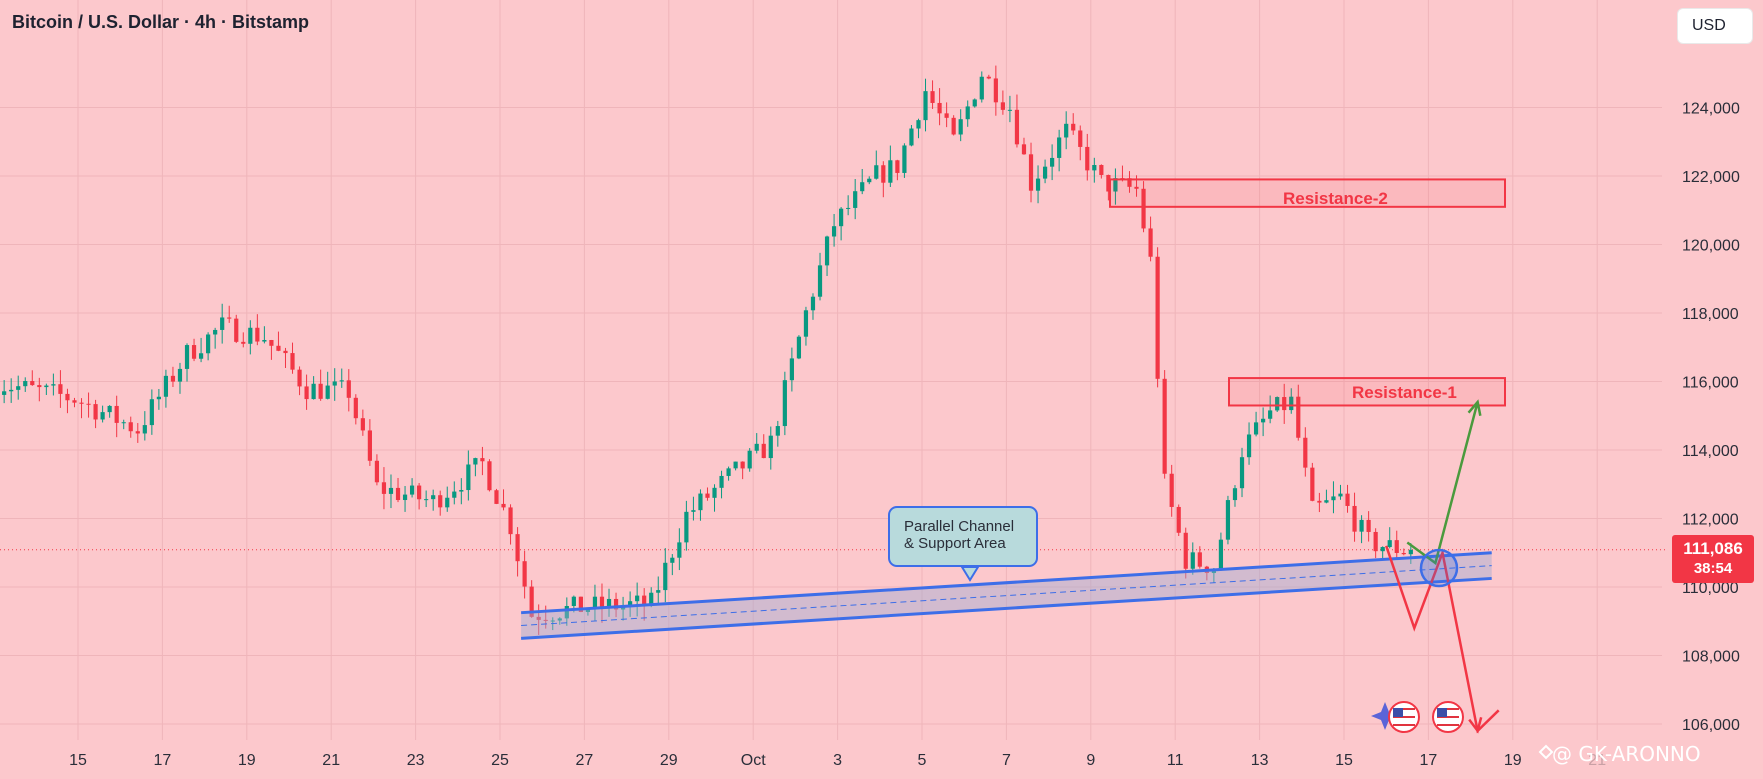  What do you see at coordinates (1715, 26) in the screenshot?
I see `currency-button: USD` at bounding box center [1715, 26].